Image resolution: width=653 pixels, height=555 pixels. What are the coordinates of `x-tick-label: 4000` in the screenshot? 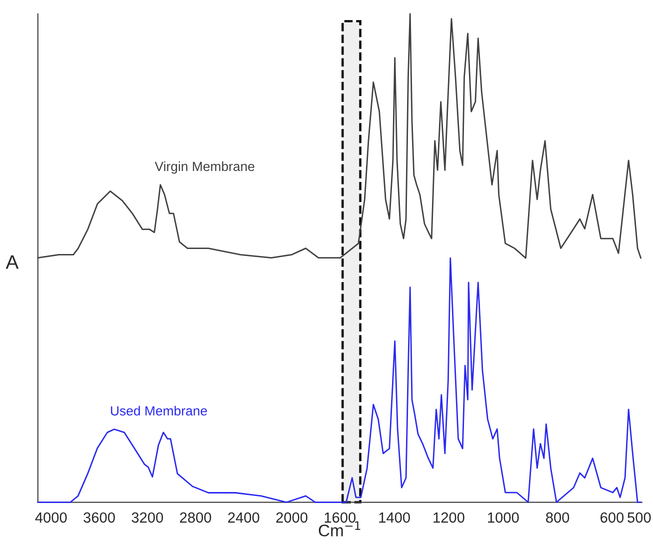 It's located at (51, 517).